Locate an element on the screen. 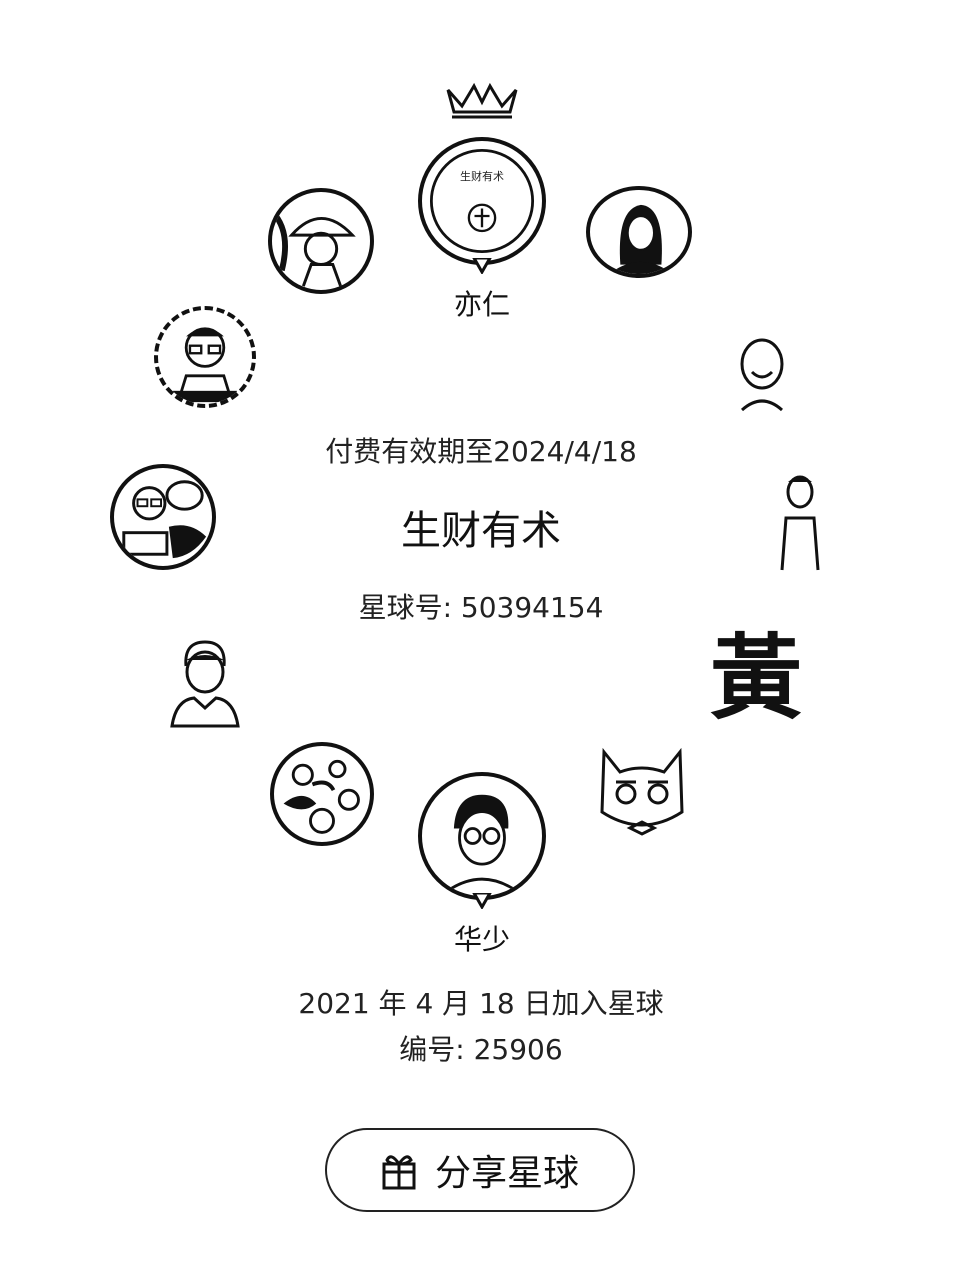 The height and width of the screenshot is (1280, 962). owner-avatar is located at coordinates (482, 201).